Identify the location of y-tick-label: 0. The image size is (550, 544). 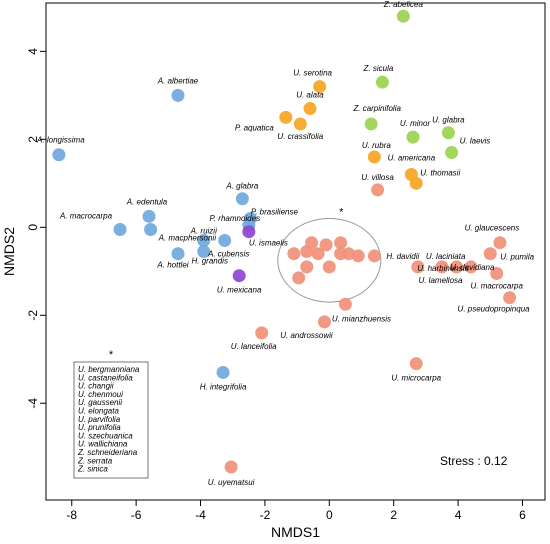
(33, 227).